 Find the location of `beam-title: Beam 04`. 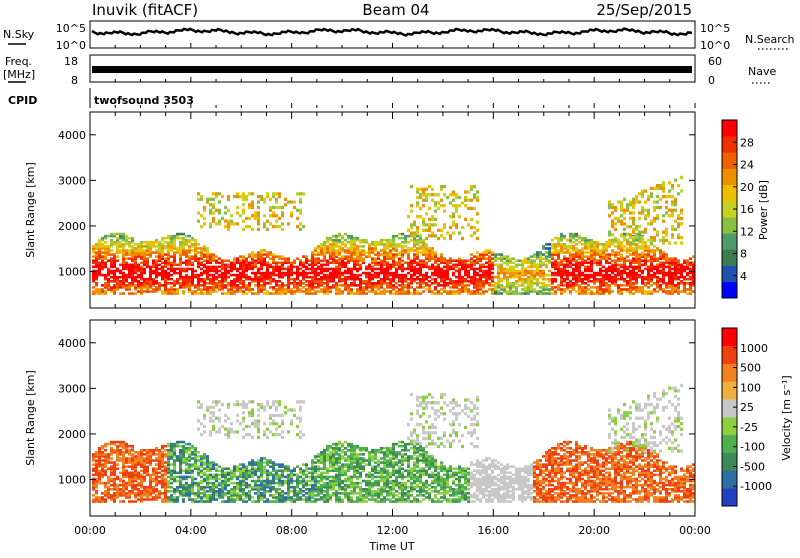

beam-title: Beam 04 is located at coordinates (395, 10).